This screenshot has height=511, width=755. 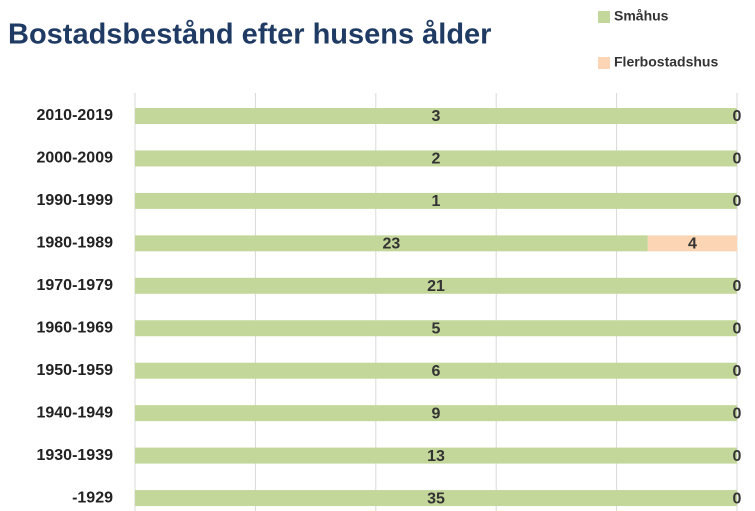 I want to click on y-tick-label: 1930-1939, so click(x=74, y=455).